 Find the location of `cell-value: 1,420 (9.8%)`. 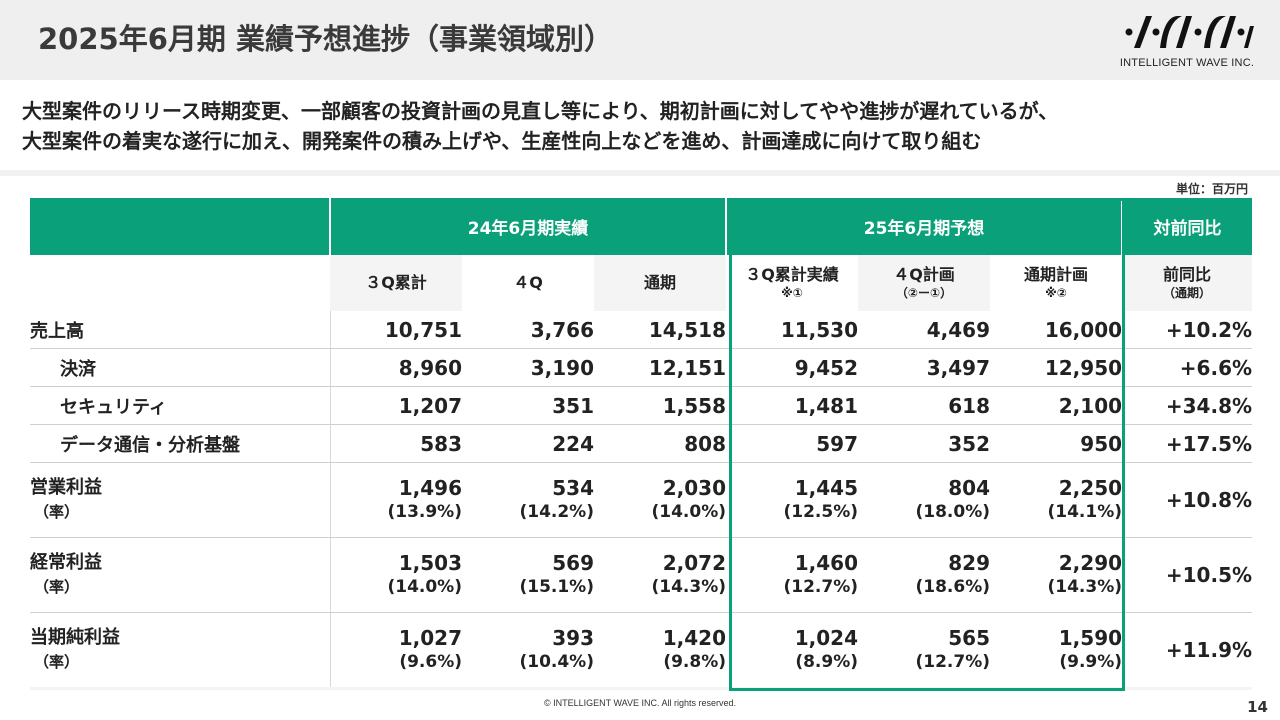

cell-value: 1,420 (9.8%) is located at coordinates (660, 649).